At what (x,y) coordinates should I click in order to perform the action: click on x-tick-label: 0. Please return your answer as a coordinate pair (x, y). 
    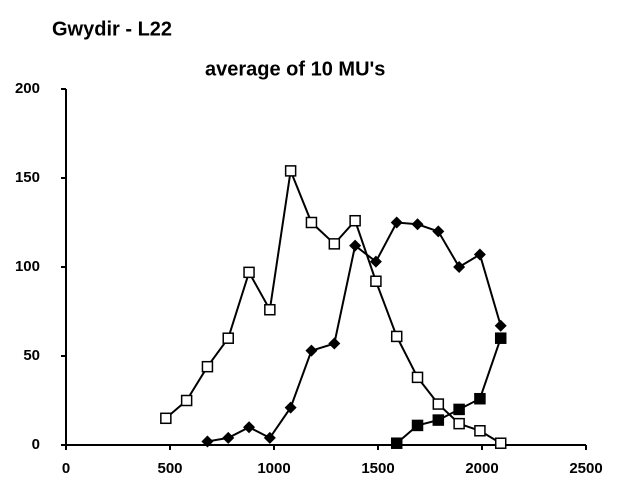
    Looking at the image, I should click on (66, 468).